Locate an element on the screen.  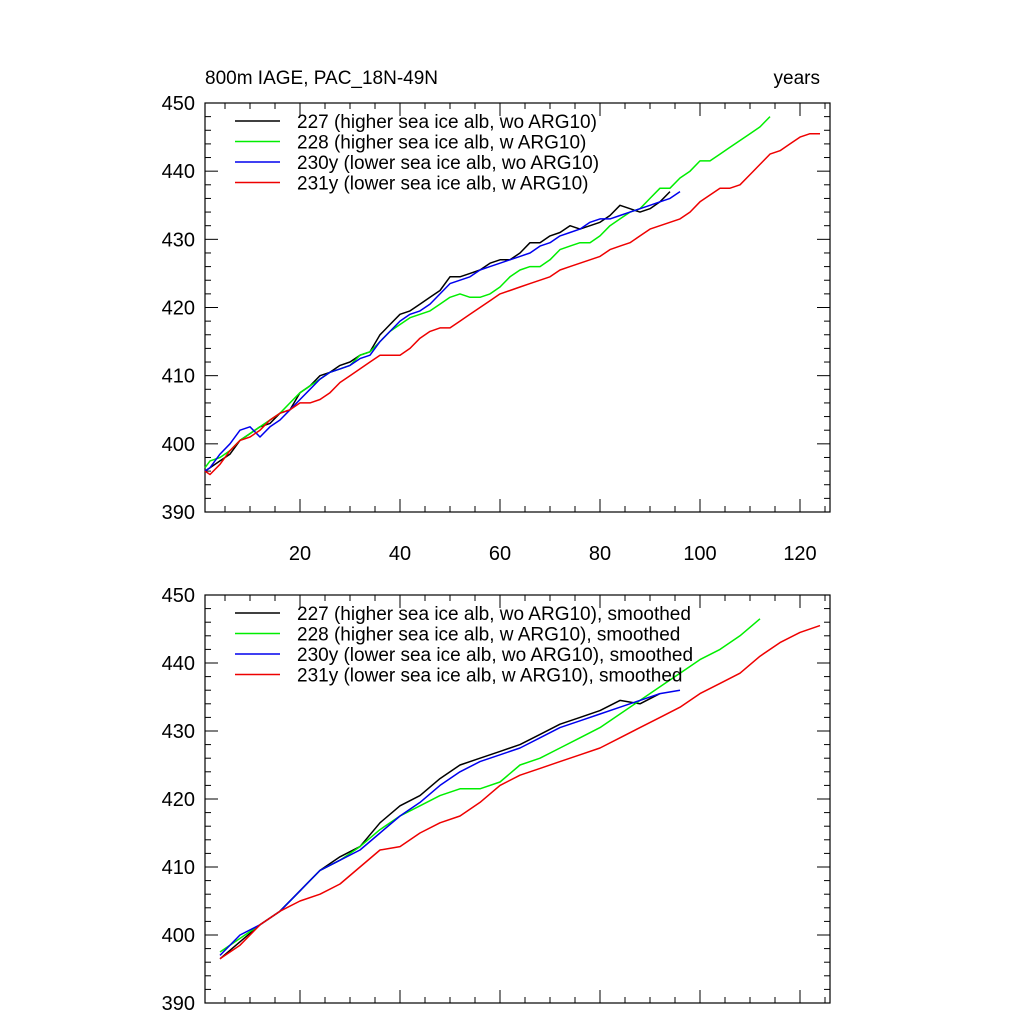
legend-label-4: 231y (lower sea ice alb, w ARG10) is located at coordinates (442, 184).